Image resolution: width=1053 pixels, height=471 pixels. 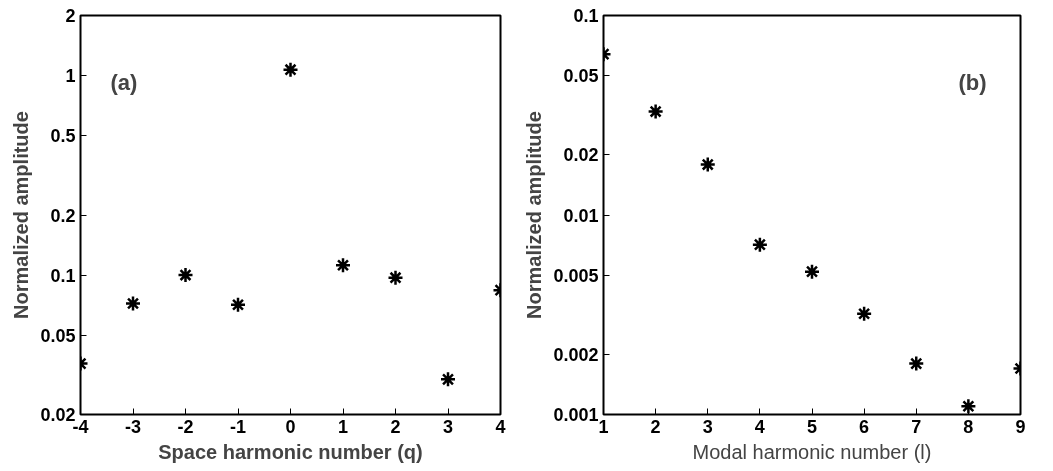 I want to click on annotation: (b), so click(x=972, y=82).